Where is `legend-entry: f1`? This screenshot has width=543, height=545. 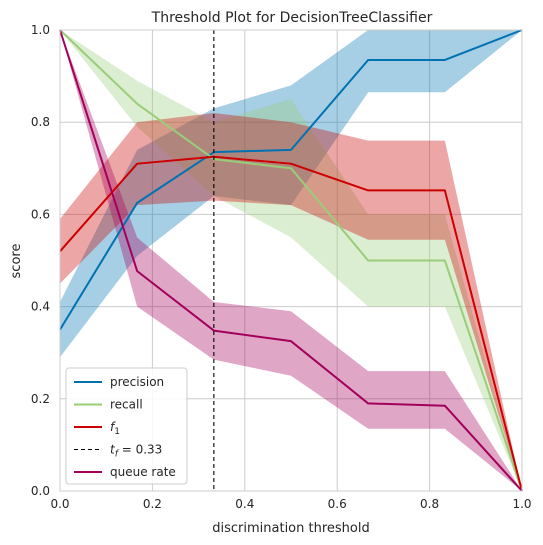 legend-entry: f1 is located at coordinates (97, 428).